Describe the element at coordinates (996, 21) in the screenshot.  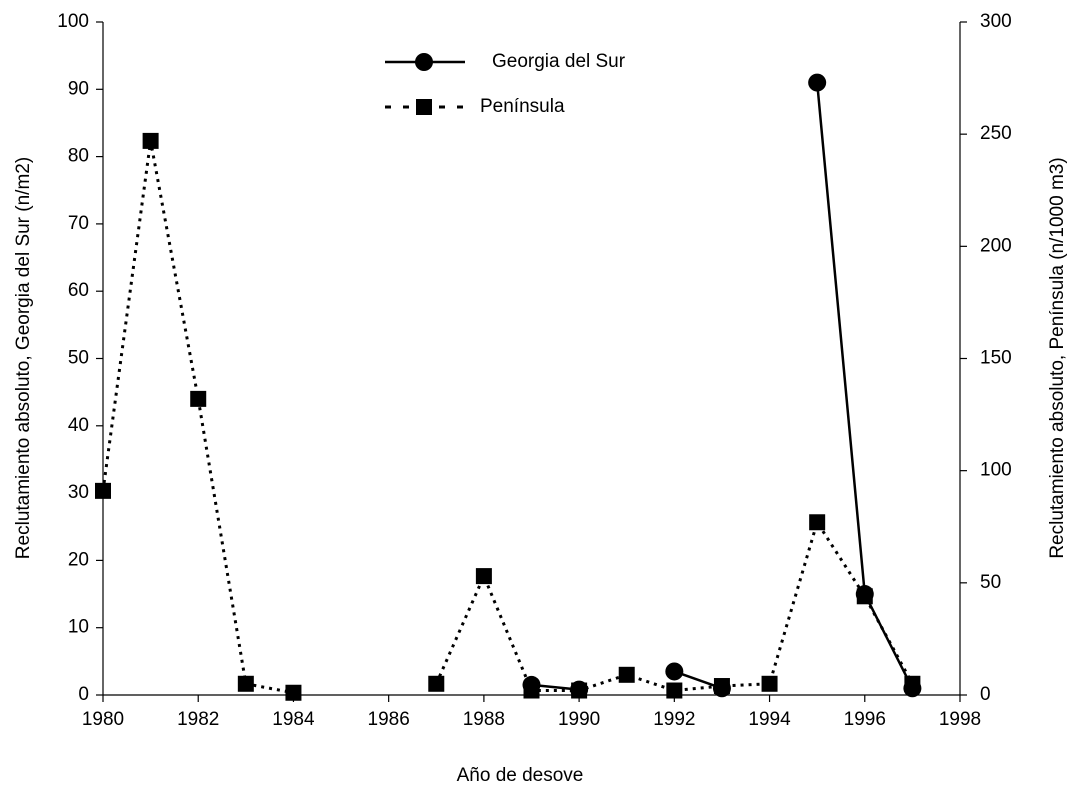
I see `y2-tick-label: 300` at that location.